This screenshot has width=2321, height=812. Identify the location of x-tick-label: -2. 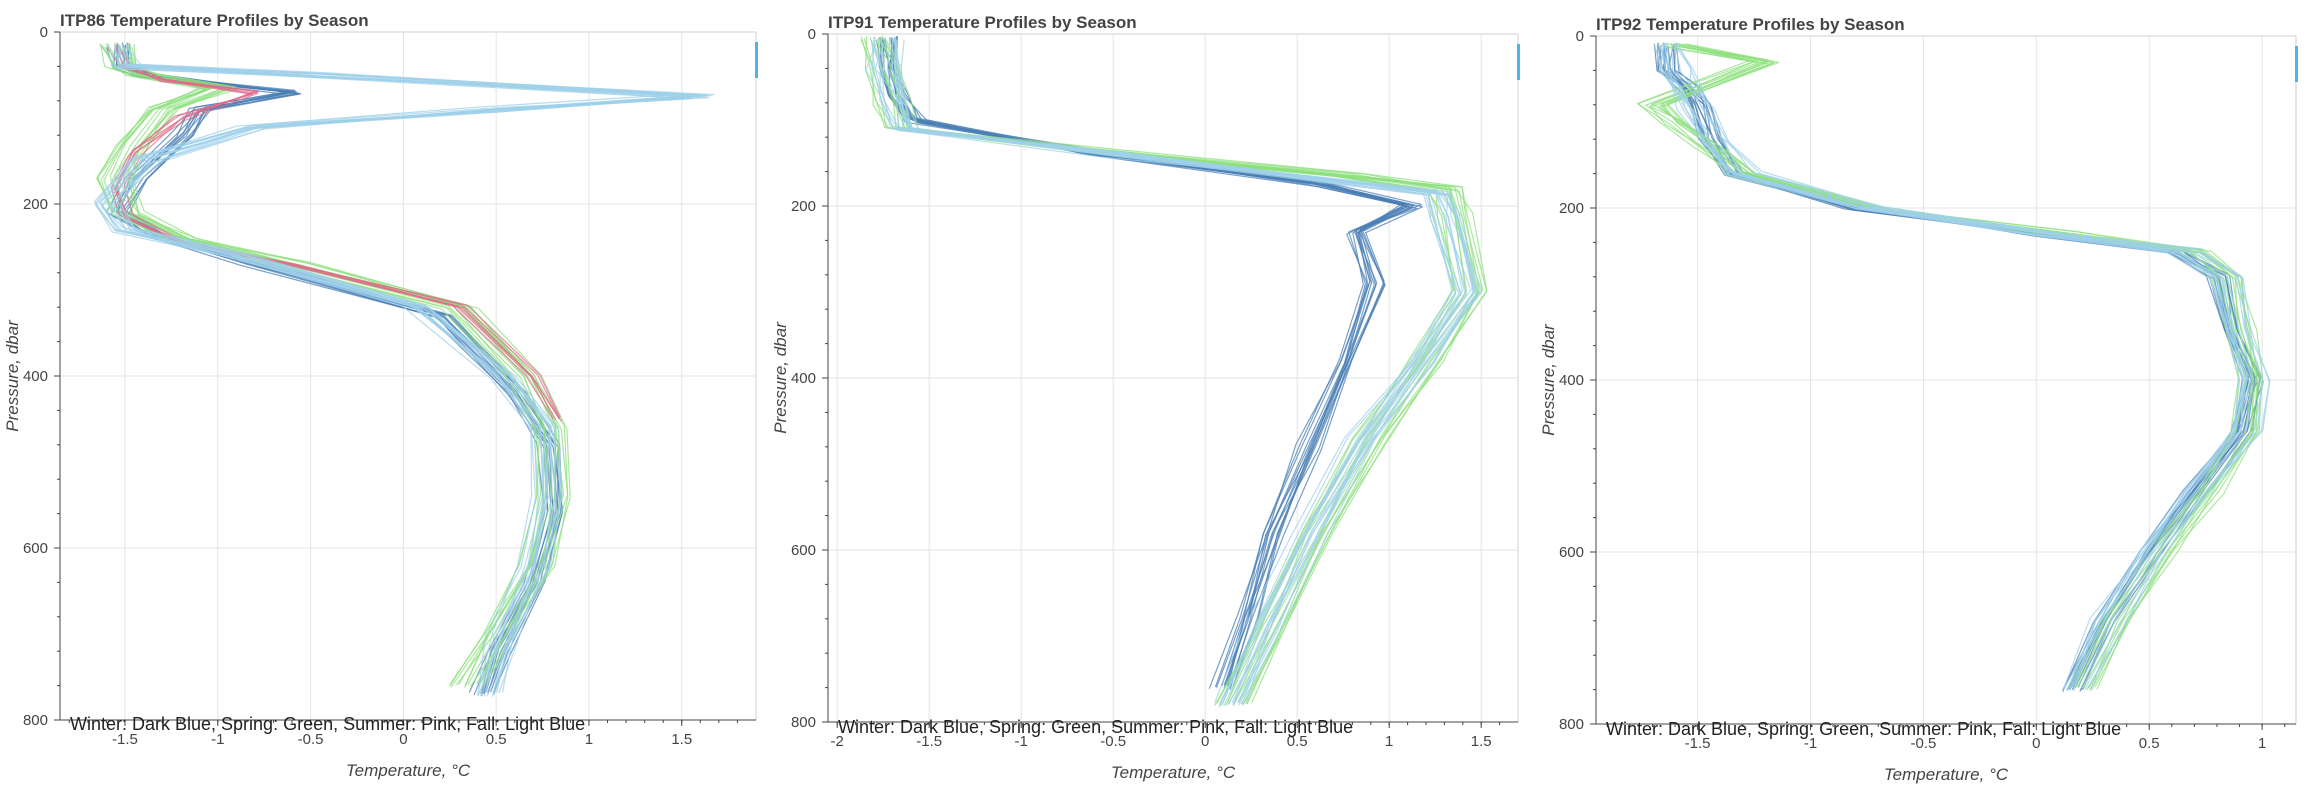
(837, 741).